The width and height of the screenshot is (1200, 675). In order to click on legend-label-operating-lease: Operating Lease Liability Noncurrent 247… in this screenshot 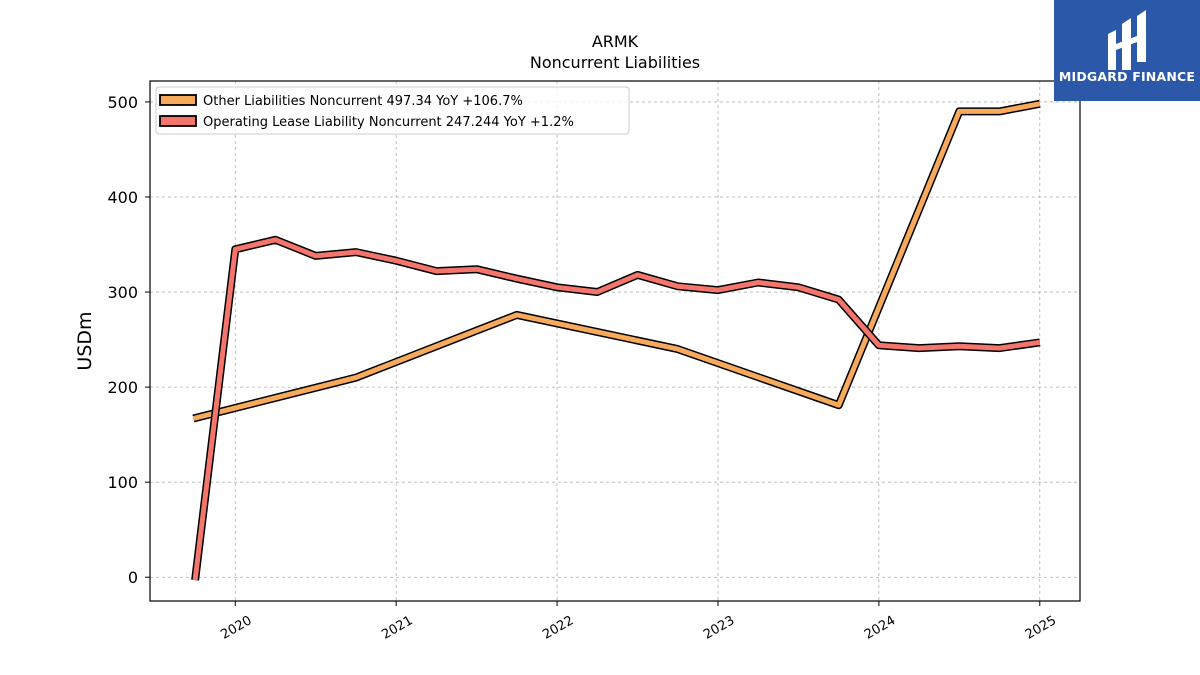, I will do `click(388, 122)`.